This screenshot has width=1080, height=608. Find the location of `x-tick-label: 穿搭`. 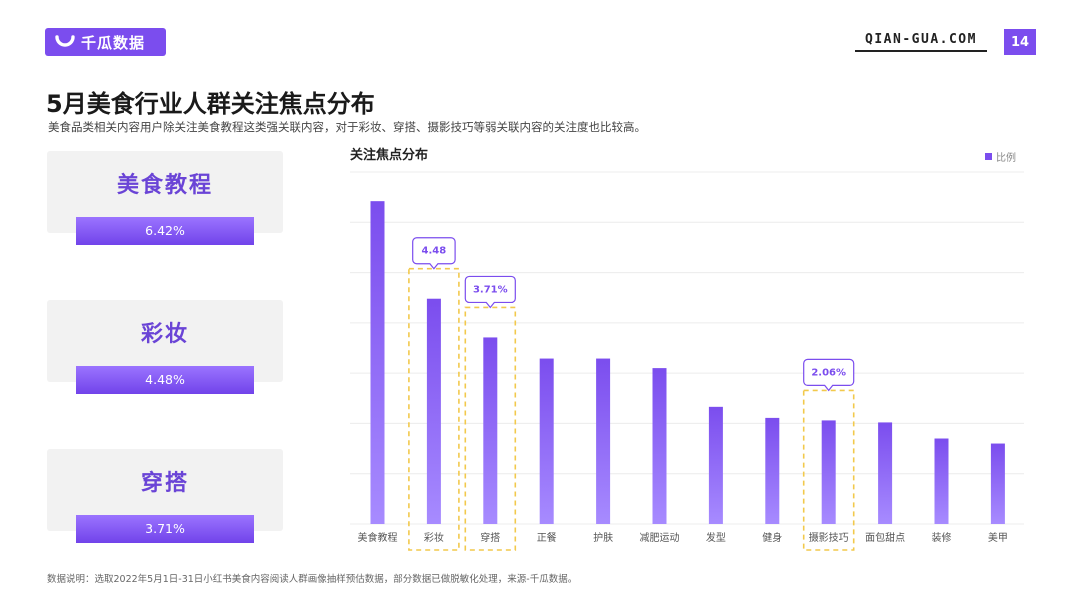

x-tick-label: 穿搭 is located at coordinates (490, 537).